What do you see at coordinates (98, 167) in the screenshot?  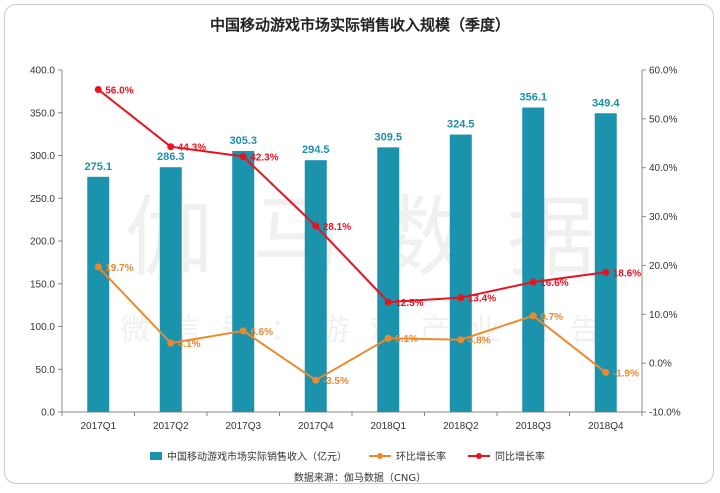 I see `revenue-bar-label: 275.1` at bounding box center [98, 167].